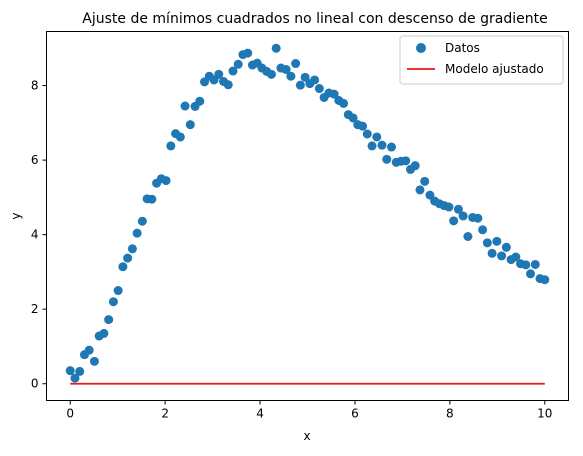 The height and width of the screenshot is (456, 583). What do you see at coordinates (35, 160) in the screenshot?
I see `y-tick-label: 6` at bounding box center [35, 160].